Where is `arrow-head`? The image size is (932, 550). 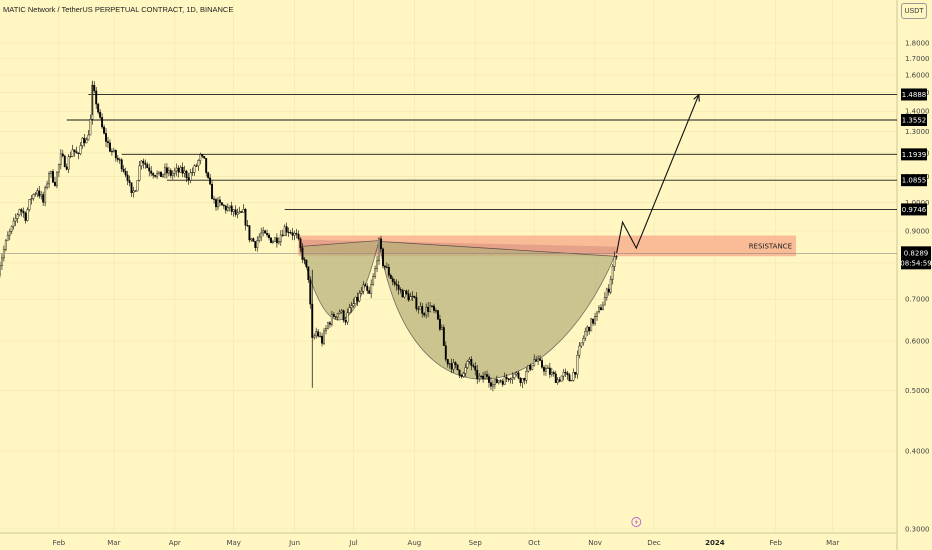 arrow-head is located at coordinates (696, 97).